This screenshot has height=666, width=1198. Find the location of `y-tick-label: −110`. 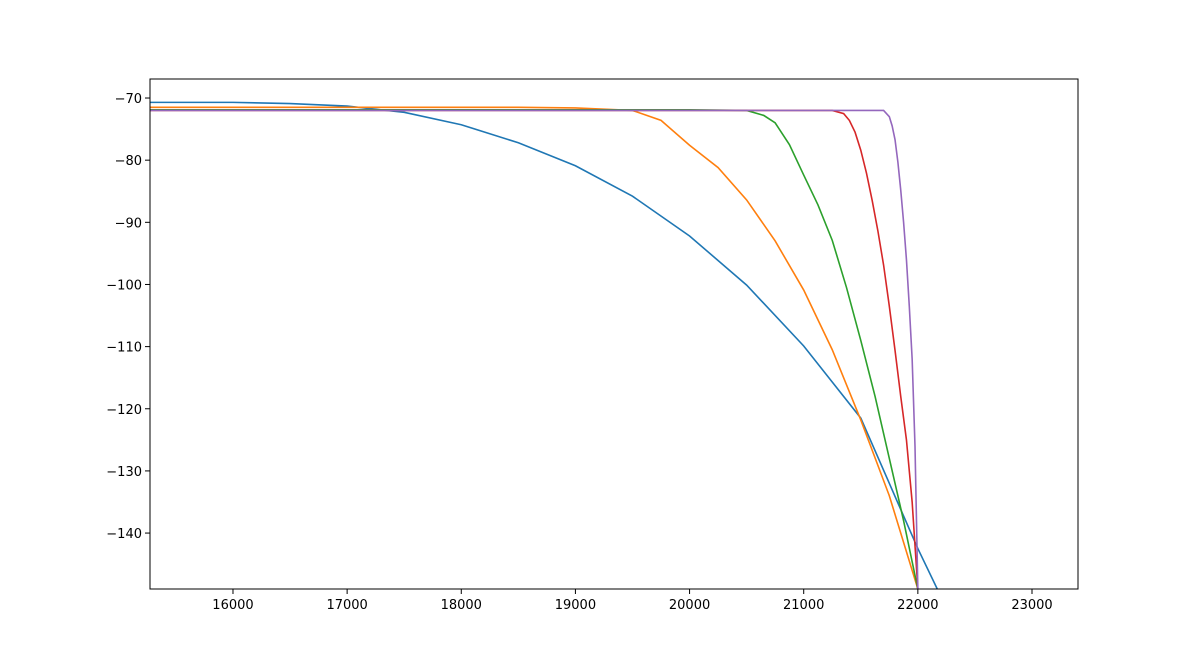

y-tick-label: −110 is located at coordinates (124, 348).